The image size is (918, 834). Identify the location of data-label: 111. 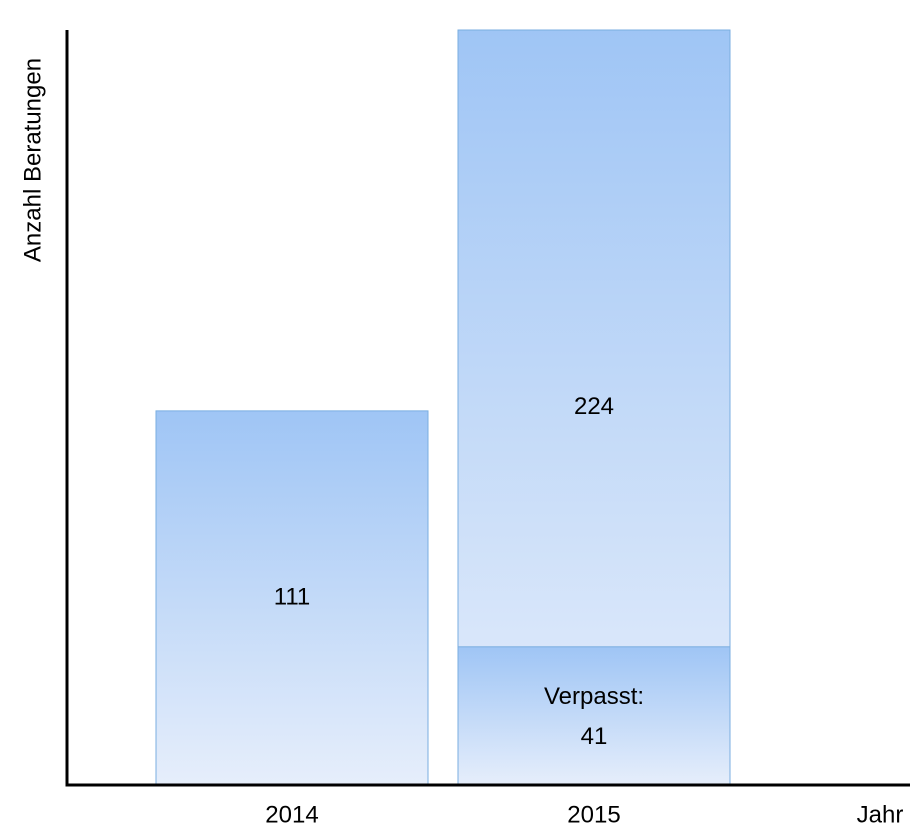
(292, 596).